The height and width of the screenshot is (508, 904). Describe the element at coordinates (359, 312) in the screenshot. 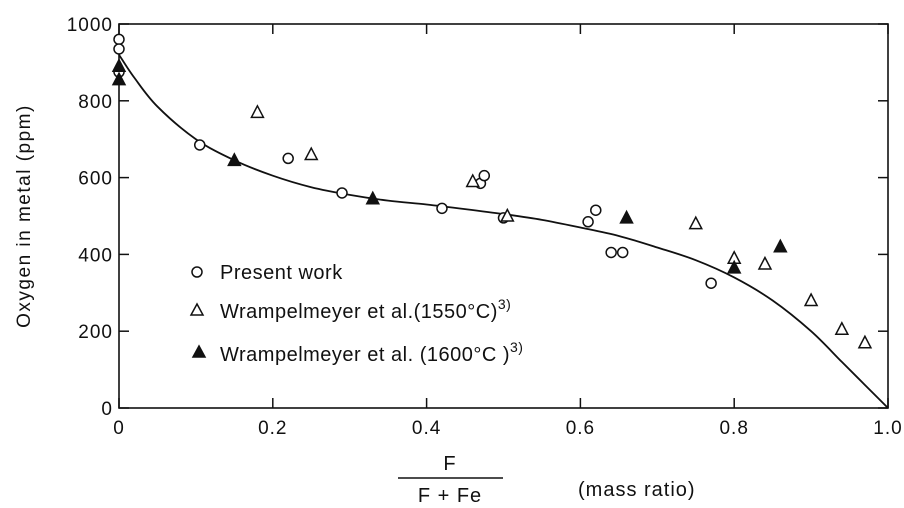

I see `legend-name-1550: Wrampelmeyer et al.(1550°C)` at that location.